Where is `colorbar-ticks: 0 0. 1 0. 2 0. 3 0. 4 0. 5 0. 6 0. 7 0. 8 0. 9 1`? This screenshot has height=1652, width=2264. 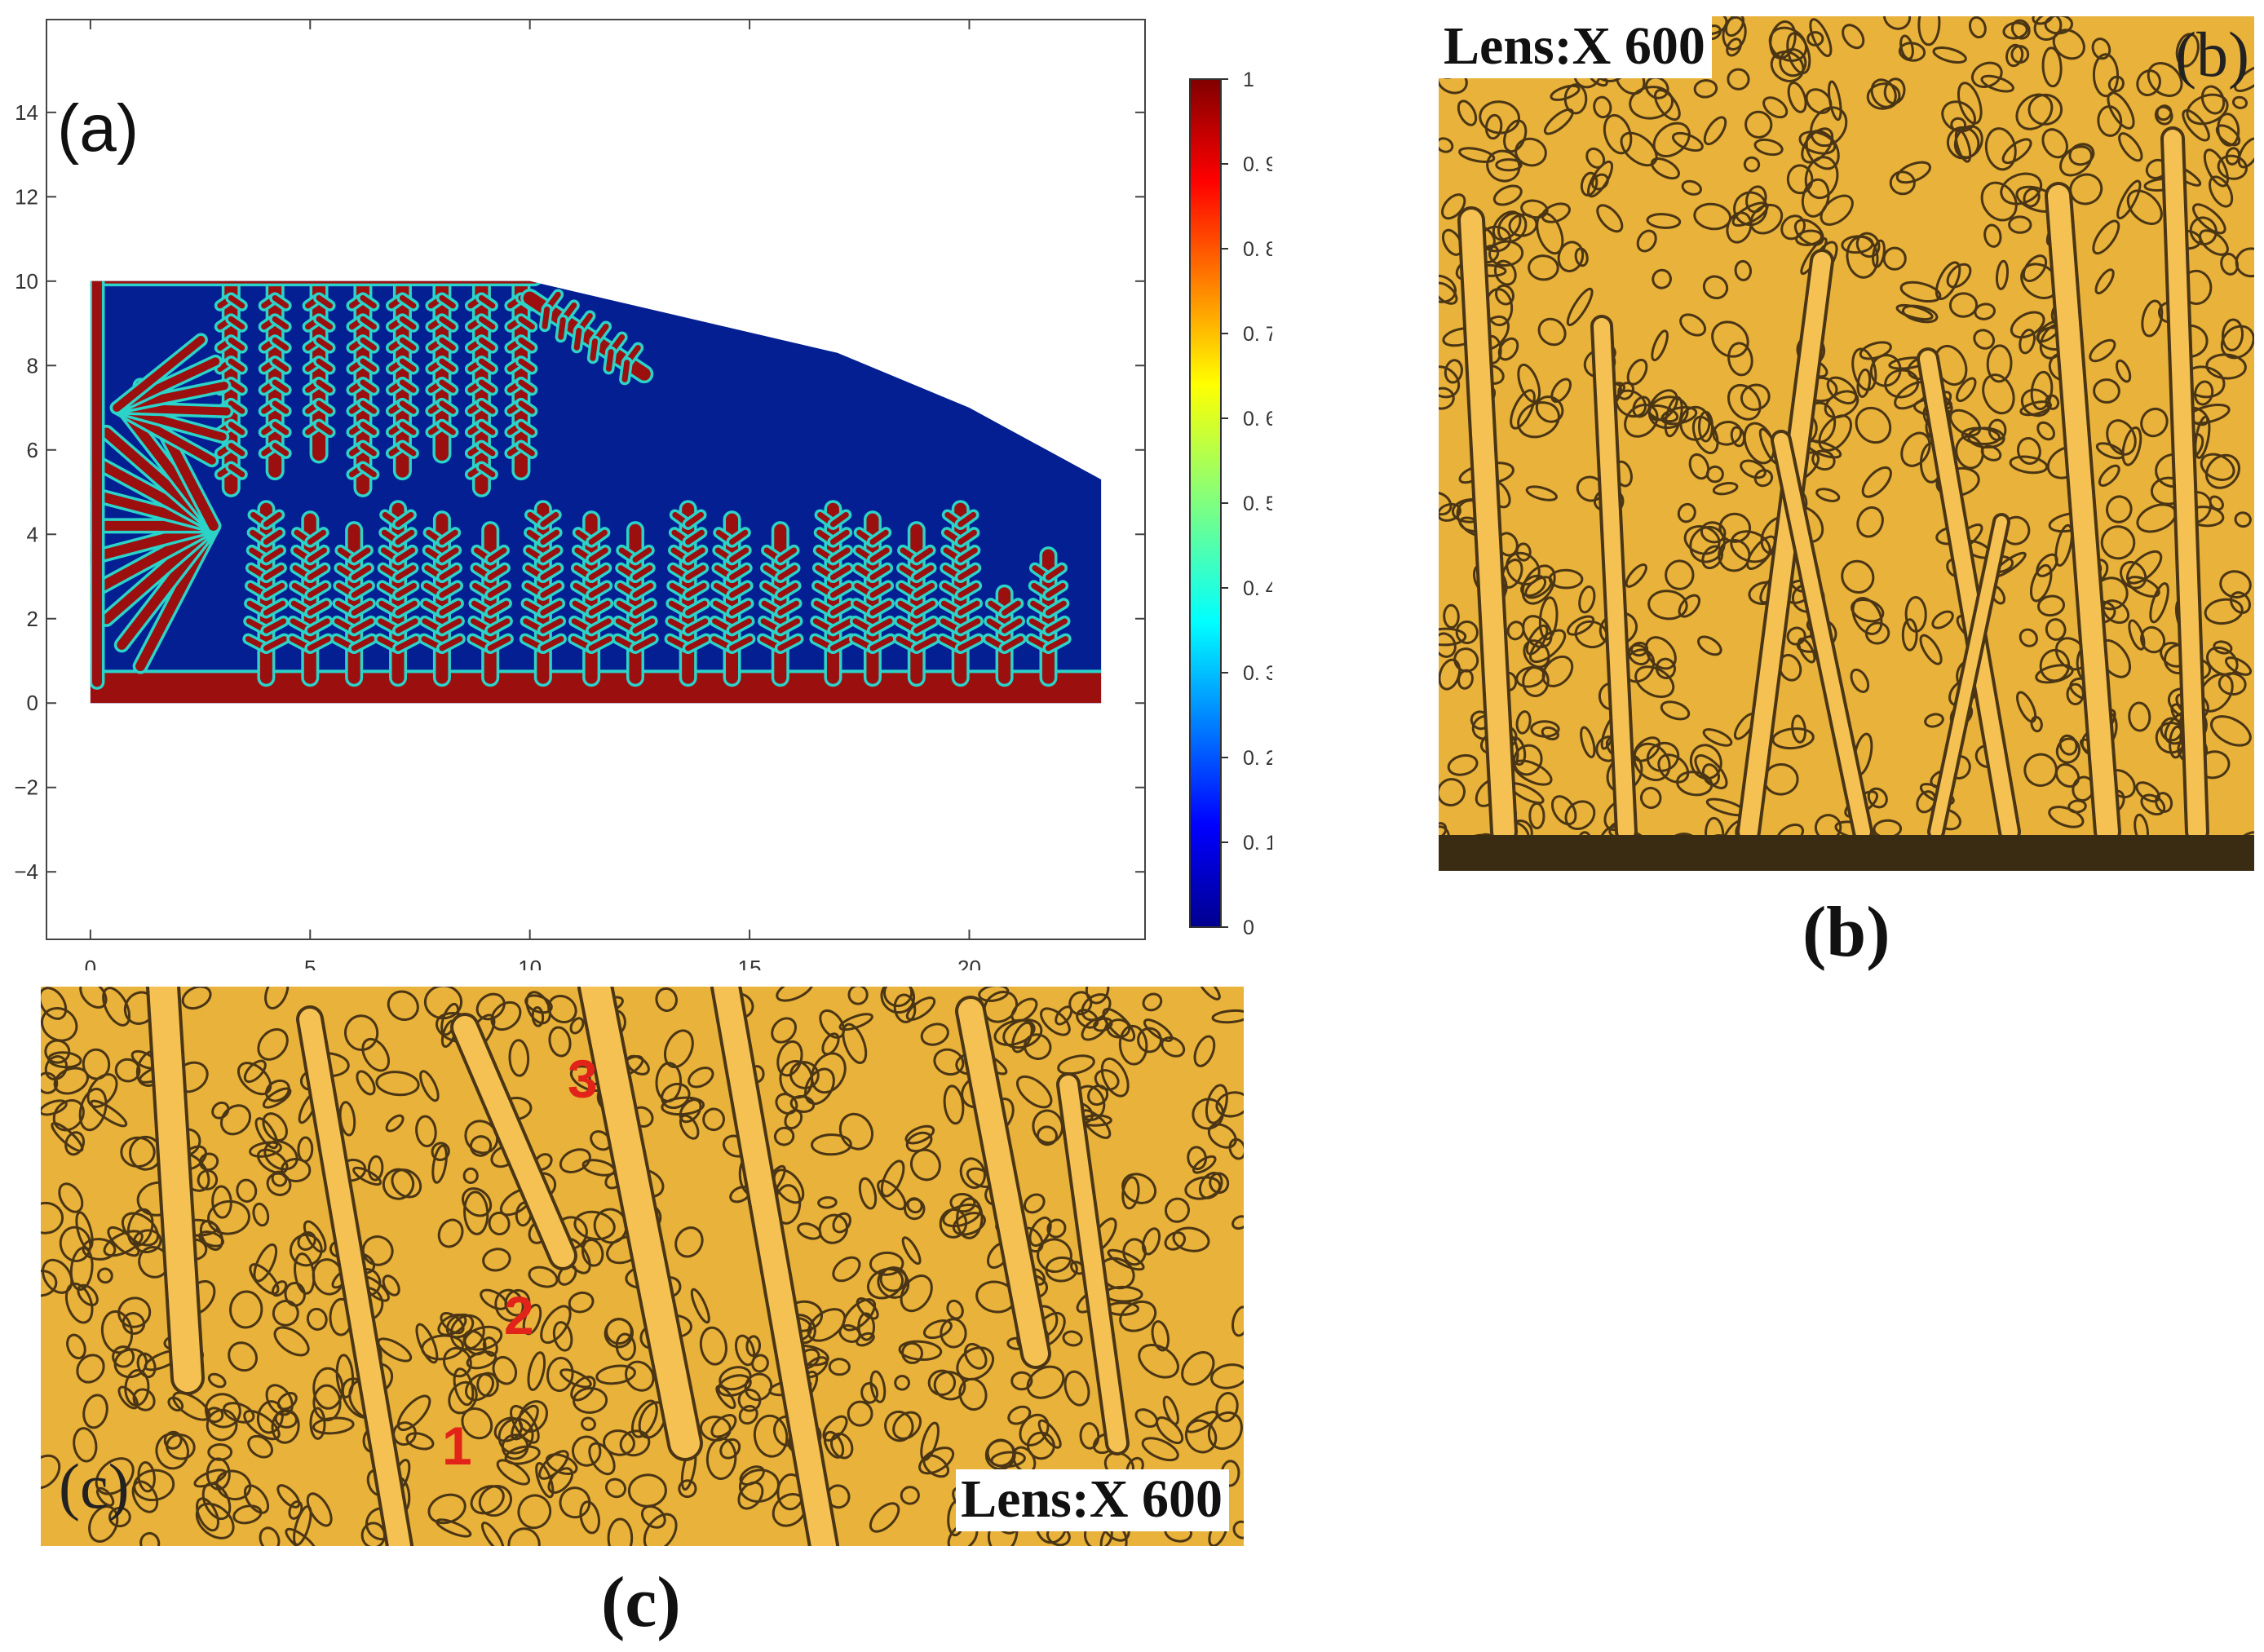
colorbar-ticks: 0 0. 1 0. 2 0. 3 0. 4 0. 5 0. 6 0. 7 0. 8 0. 9 1 is located at coordinates (1246, 504).